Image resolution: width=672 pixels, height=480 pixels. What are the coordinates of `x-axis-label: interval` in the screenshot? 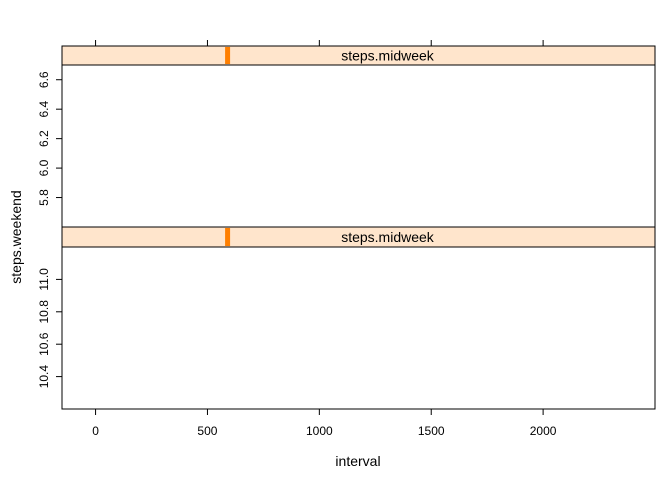 It's located at (357, 461).